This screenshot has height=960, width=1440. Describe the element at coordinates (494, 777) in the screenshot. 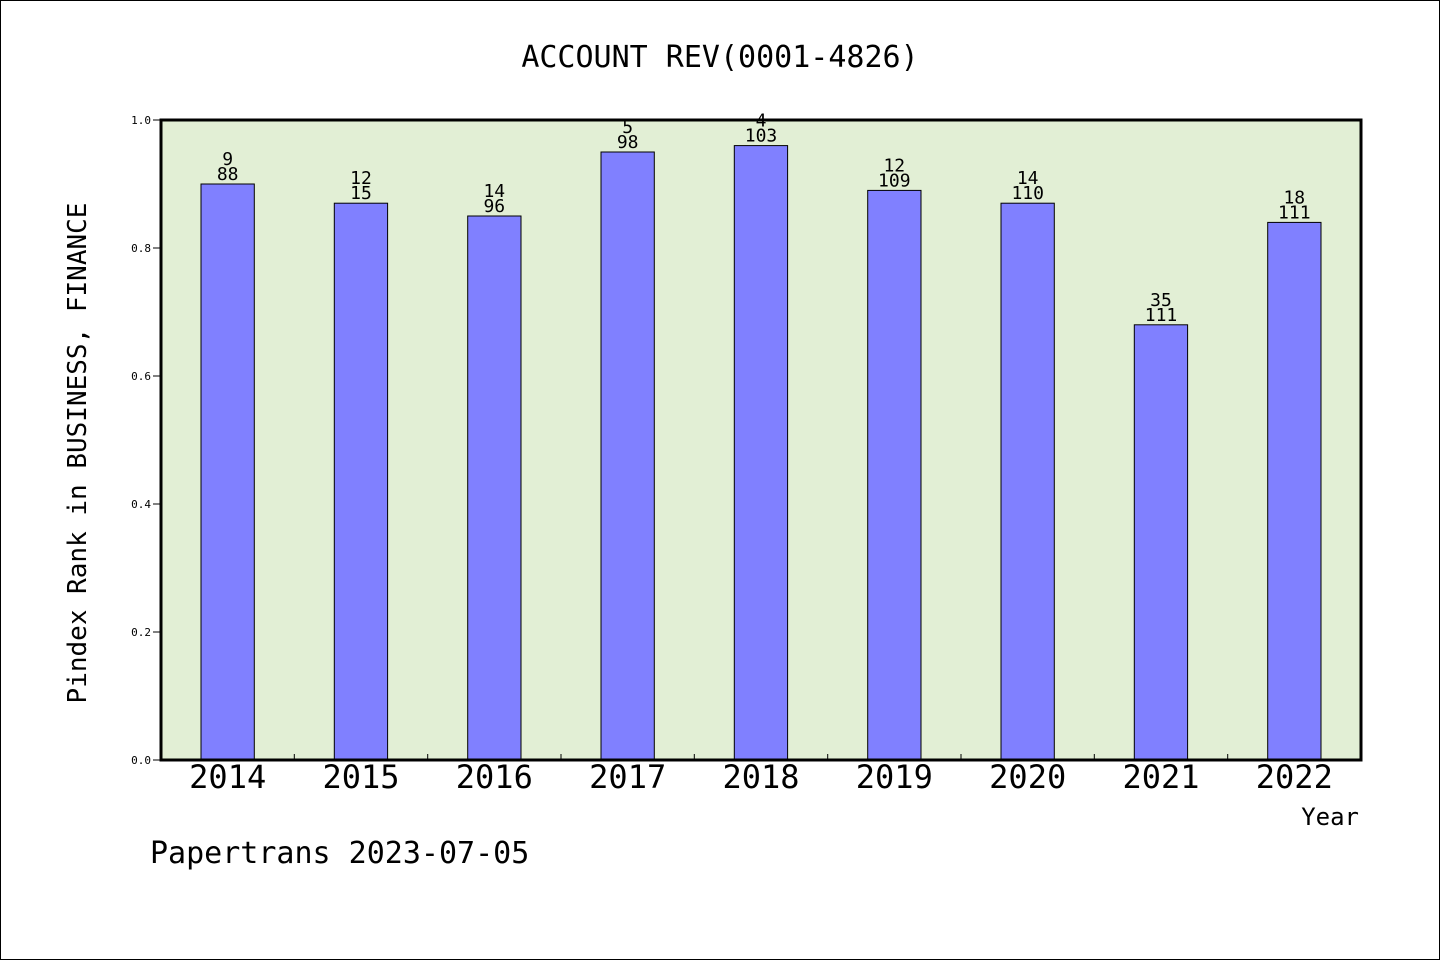

I see `x-tick-label: 2016` at that location.